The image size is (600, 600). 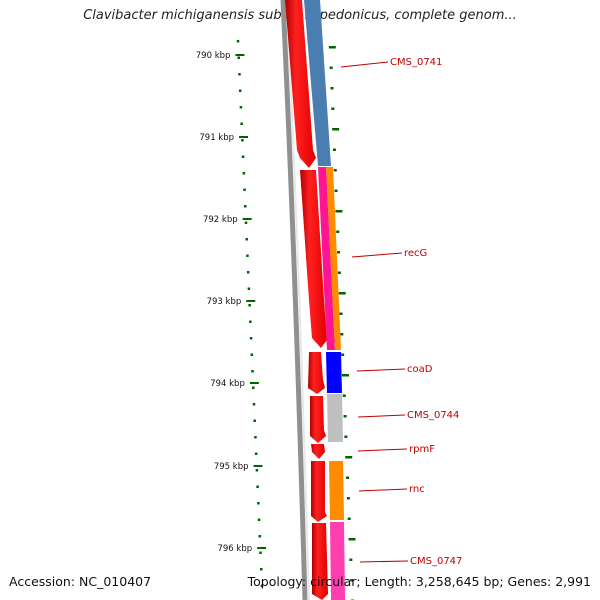 What do you see at coordinates (417, 489) in the screenshot?
I see `gene-label: rnc` at bounding box center [417, 489].